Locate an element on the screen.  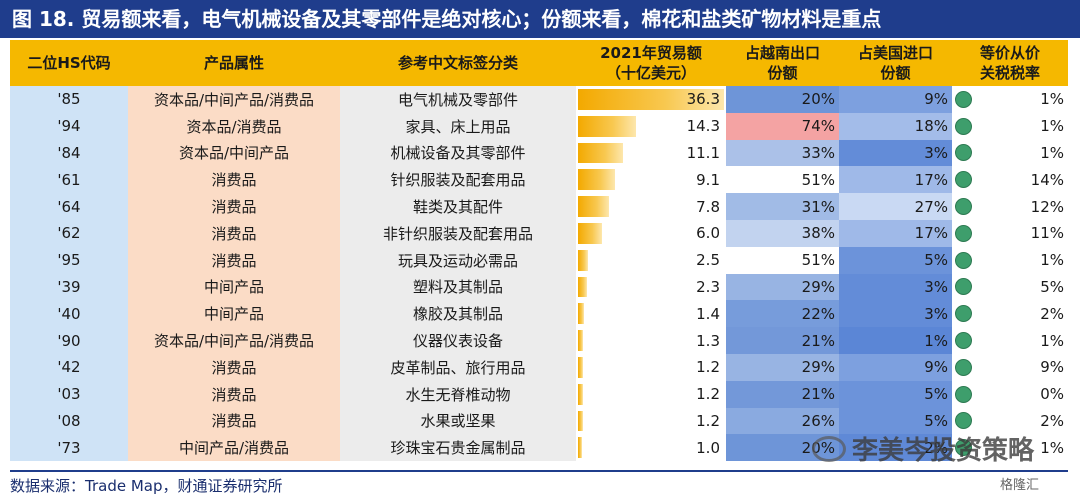
header-category: 参考中文标签分类 is located at coordinates (457, 63).